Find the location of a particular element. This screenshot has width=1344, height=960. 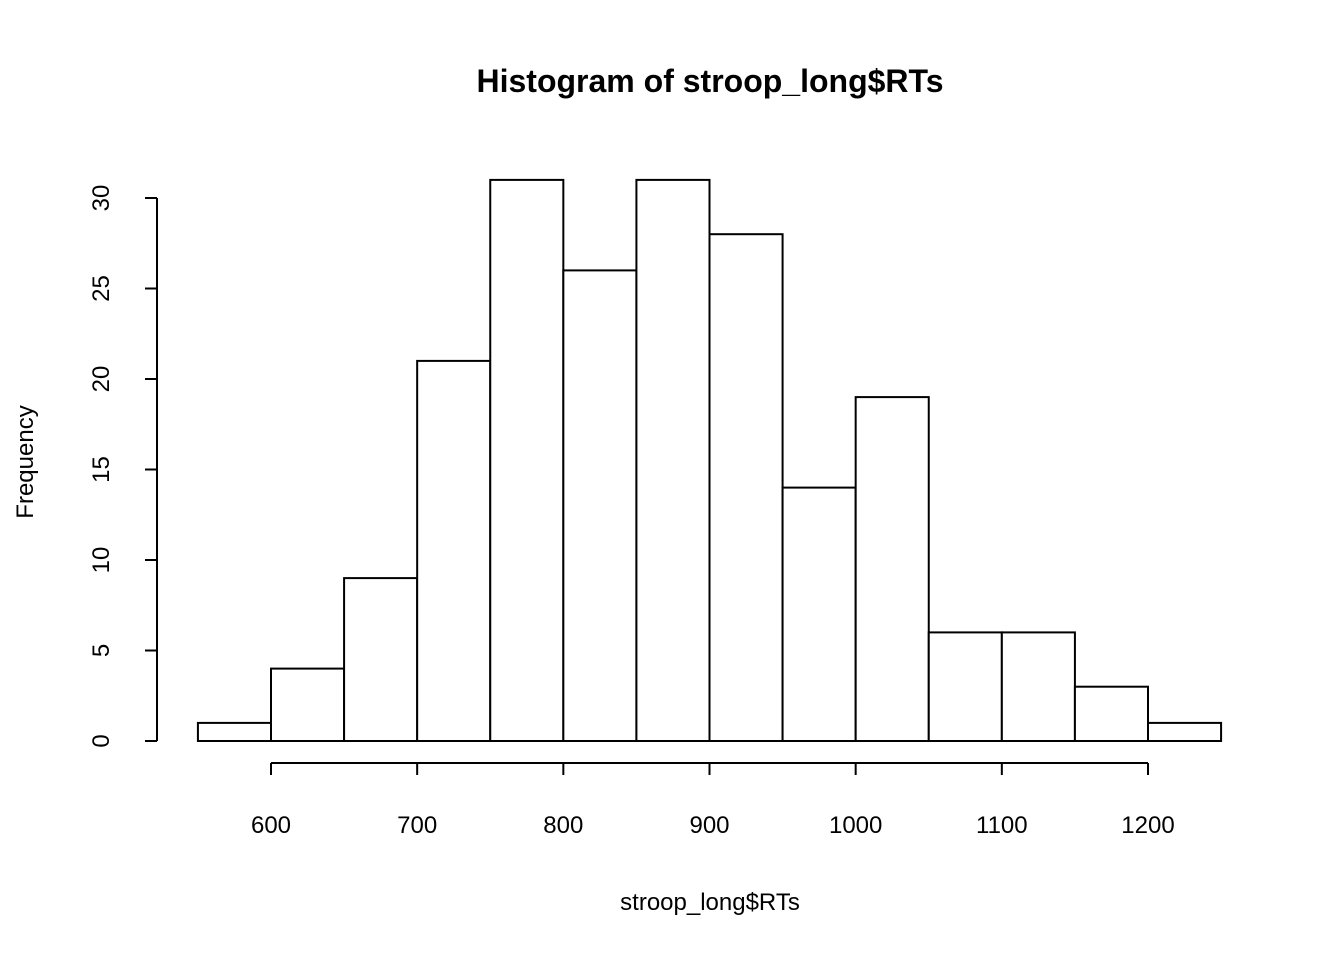

y-tick-label: 15 is located at coordinates (101, 469).